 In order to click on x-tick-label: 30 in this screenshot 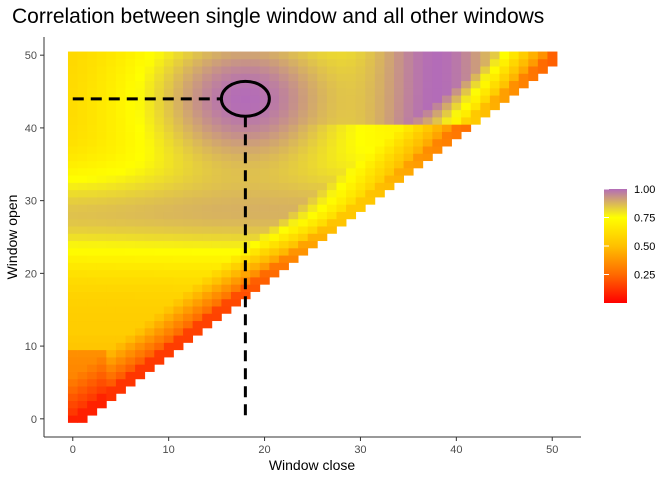, I will do `click(360, 450)`.